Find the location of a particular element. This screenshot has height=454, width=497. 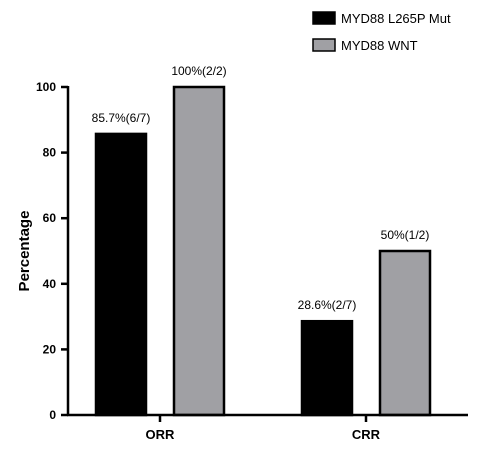

y-axis-title: Percentage is located at coordinates (24, 251).